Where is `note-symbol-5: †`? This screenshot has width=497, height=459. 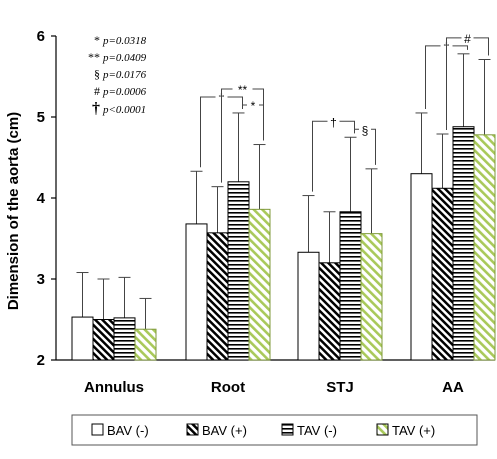 note-symbol-5: † is located at coordinates (96, 108).